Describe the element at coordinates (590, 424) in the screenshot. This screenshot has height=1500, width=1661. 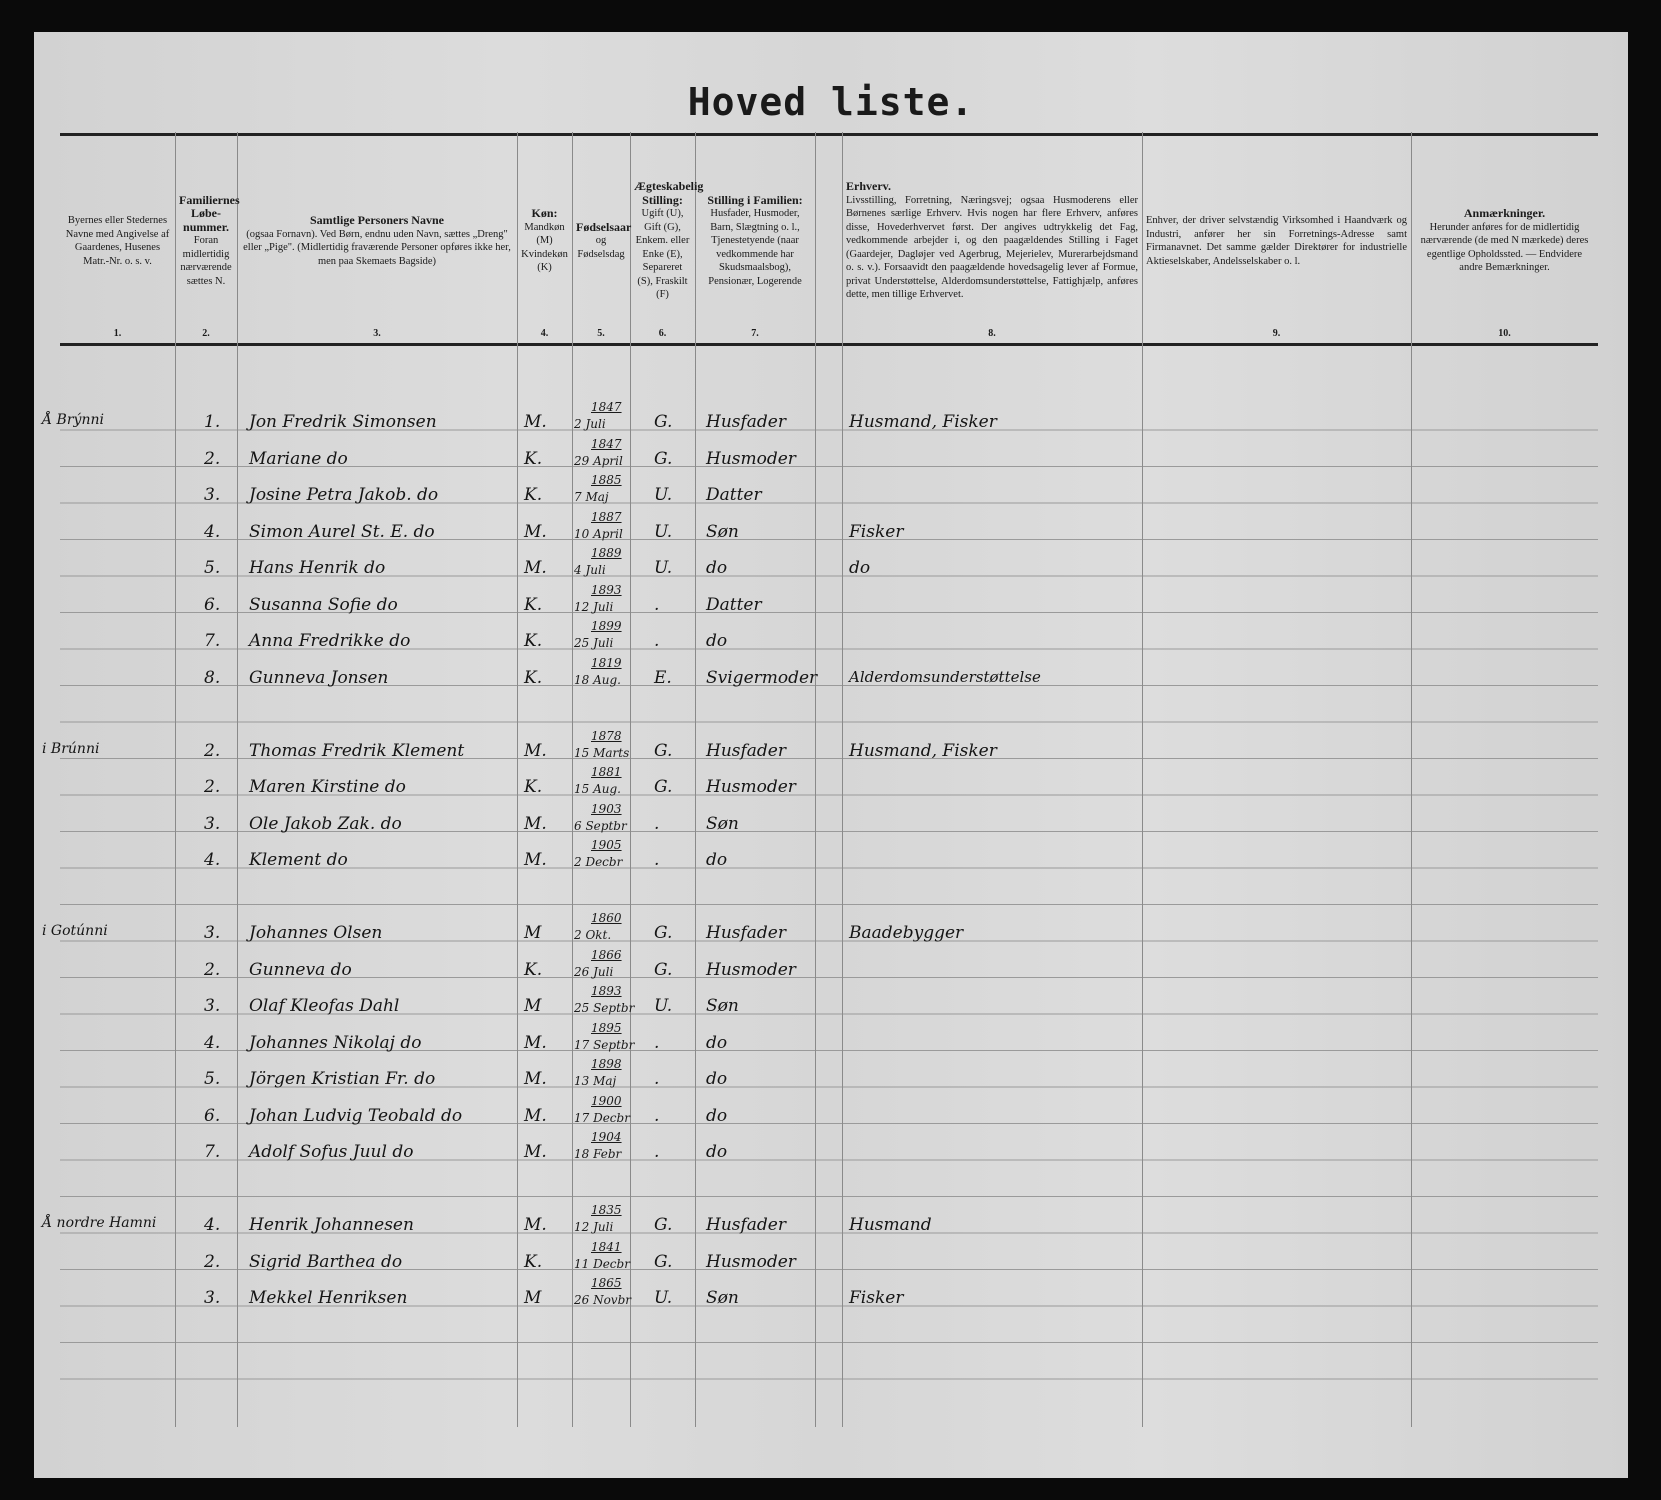
I see `birth-day: 2 Juli` at that location.